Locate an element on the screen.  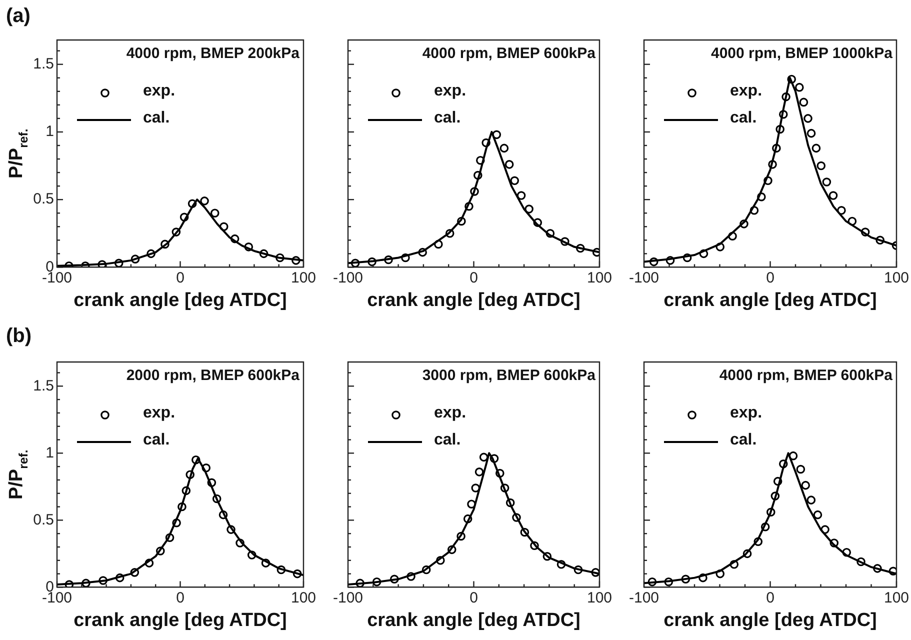
y-axis-title: P/Pref. is located at coordinates (18, 475).